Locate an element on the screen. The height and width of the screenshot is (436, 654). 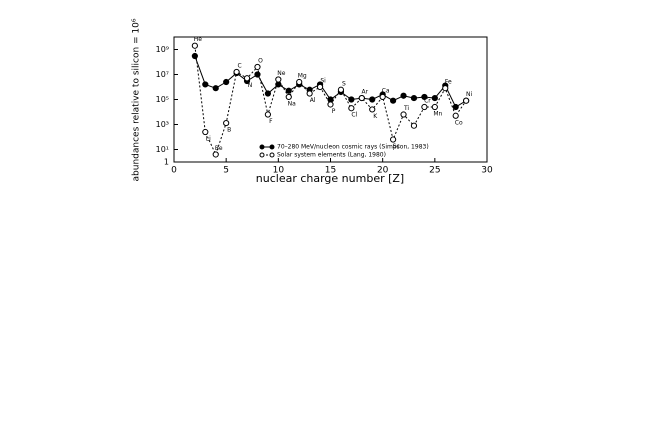
element-label: C is located at coordinates (239, 65).